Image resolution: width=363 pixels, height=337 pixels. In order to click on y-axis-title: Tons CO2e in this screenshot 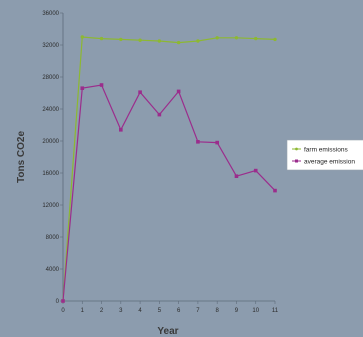, I will do `click(21, 157)`.